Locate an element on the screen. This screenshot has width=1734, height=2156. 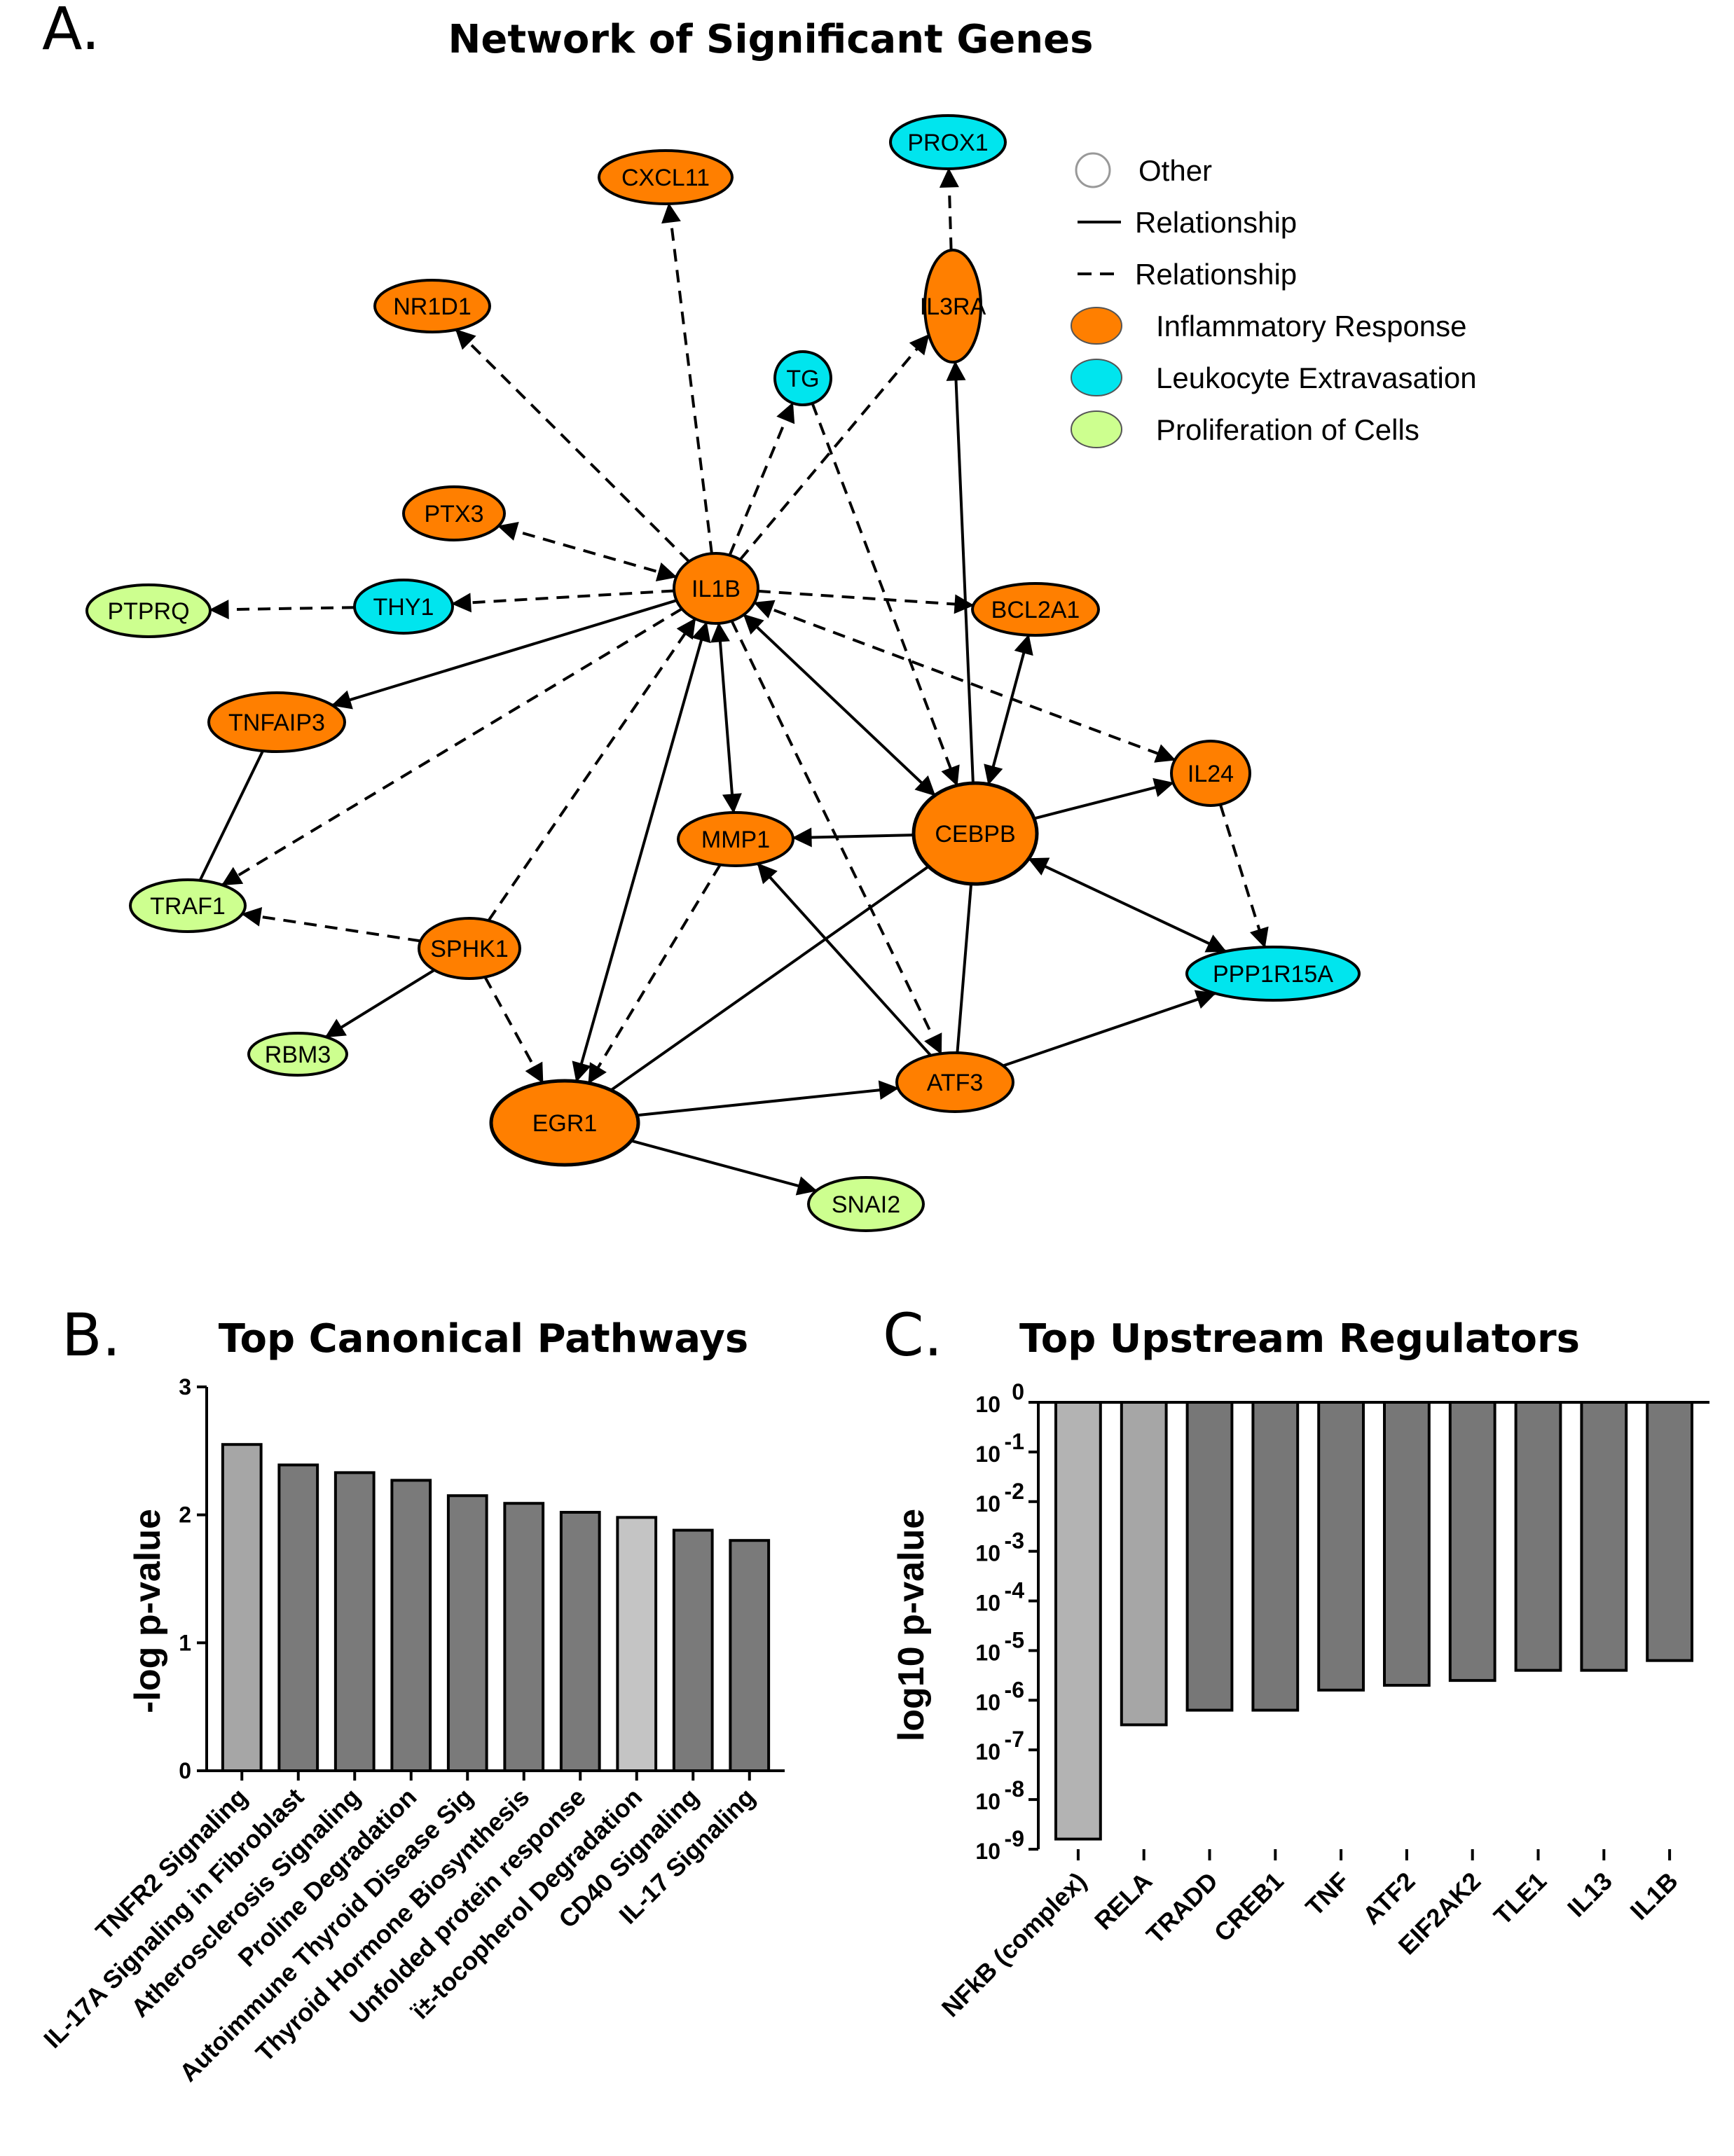
node-shape-il1b is located at coordinates (716, 588).